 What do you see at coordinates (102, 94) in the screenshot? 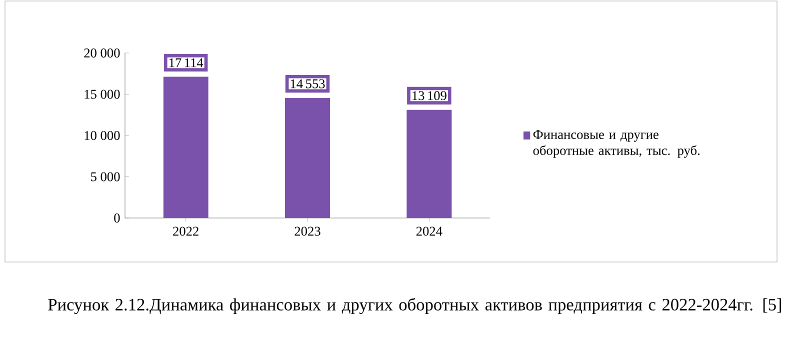
I see `y-tick-label: 15 000` at bounding box center [102, 94].